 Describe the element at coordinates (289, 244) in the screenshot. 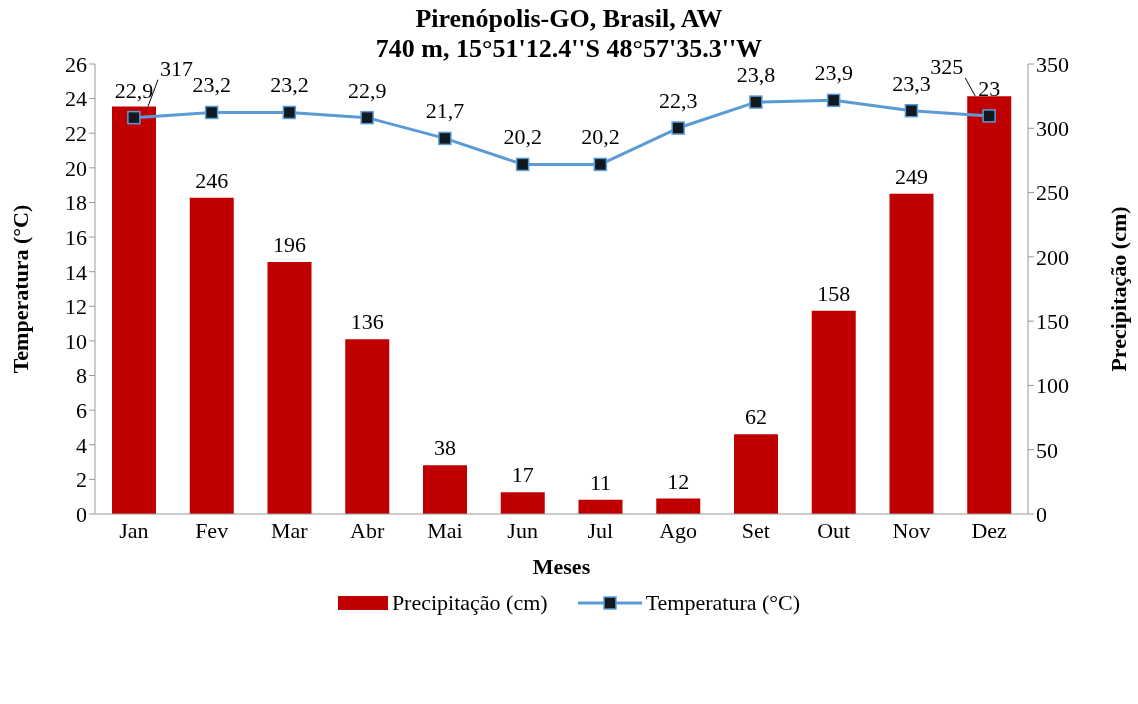

I see `data-label: 196` at that location.